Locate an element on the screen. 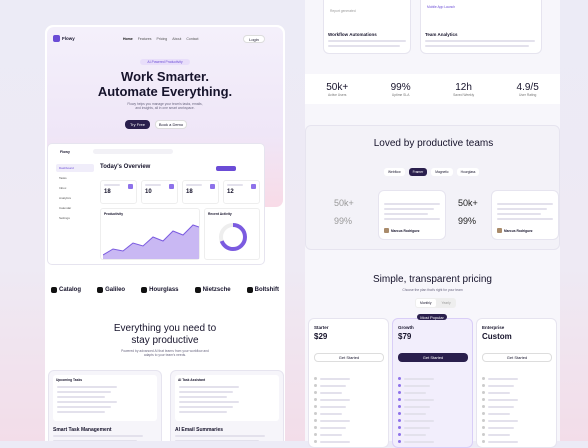 Image resolution: width=588 pixels, height=448 pixels. tab: Hourglass is located at coordinates (468, 172).